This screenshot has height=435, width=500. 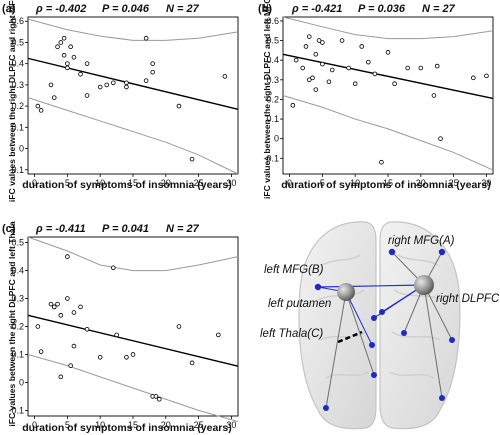 What do you see at coordinates (126, 9) in the screenshot?
I see `p-stat: P = 0.046` at bounding box center [126, 9].